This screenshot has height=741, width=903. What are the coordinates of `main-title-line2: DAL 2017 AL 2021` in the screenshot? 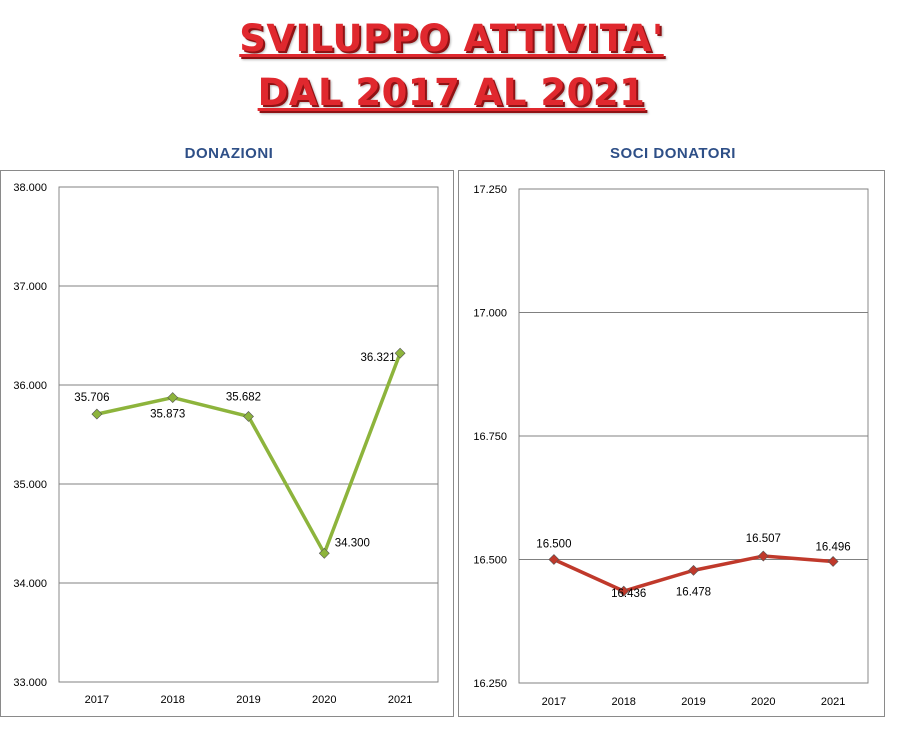 It's located at (451, 92).